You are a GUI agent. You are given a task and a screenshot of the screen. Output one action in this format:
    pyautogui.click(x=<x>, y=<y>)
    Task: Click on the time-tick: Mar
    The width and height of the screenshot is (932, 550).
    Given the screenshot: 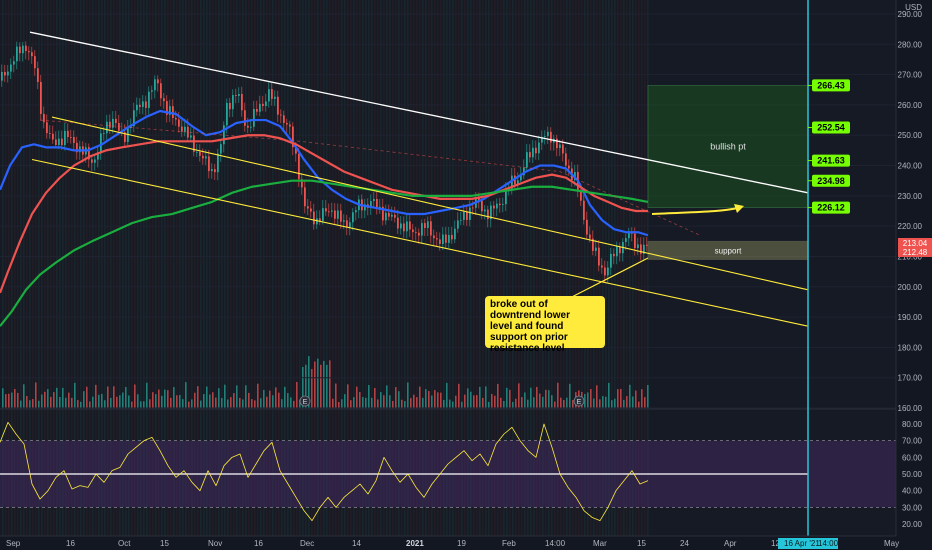 What is the action you would take?
    pyautogui.click(x=600, y=543)
    